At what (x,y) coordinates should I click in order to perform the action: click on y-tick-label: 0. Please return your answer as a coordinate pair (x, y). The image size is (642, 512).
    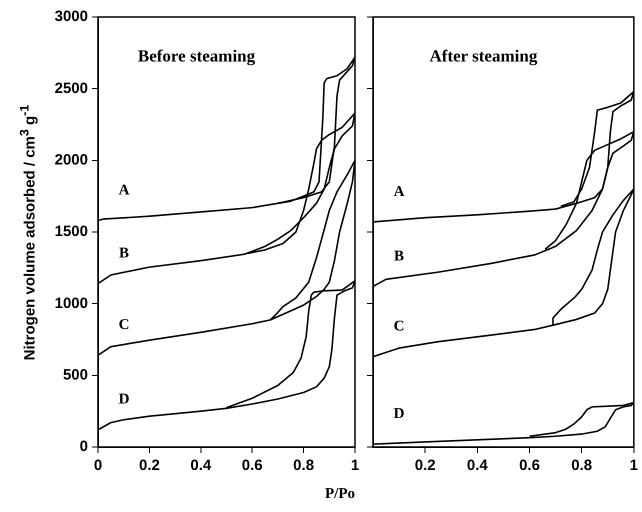
    Looking at the image, I should click on (84, 447).